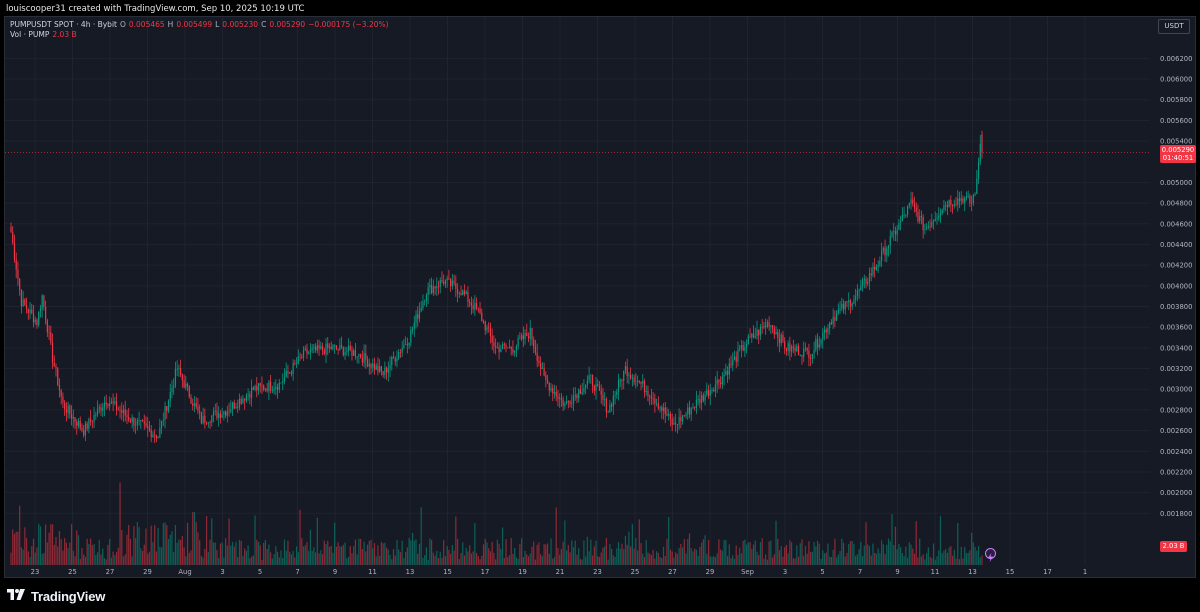  What do you see at coordinates (63, 24) in the screenshot?
I see `symbol-title: PUMPUSDT SPOT · 4h · Bybit` at bounding box center [63, 24].